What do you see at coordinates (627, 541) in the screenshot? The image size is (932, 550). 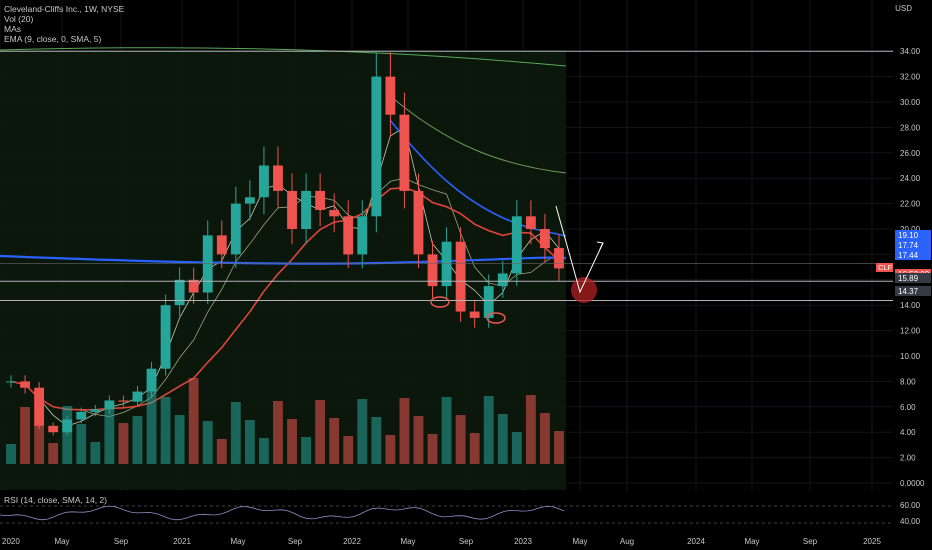 I see `time-tick-label: Aug` at bounding box center [627, 541].